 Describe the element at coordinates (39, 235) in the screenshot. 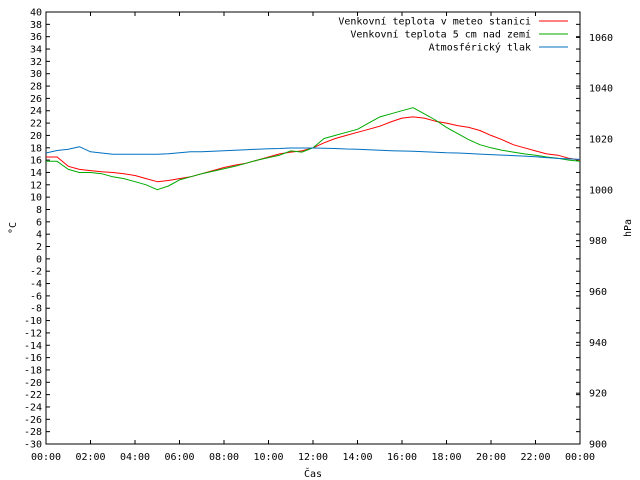

I see `y-left-tick-label: 4` at that location.